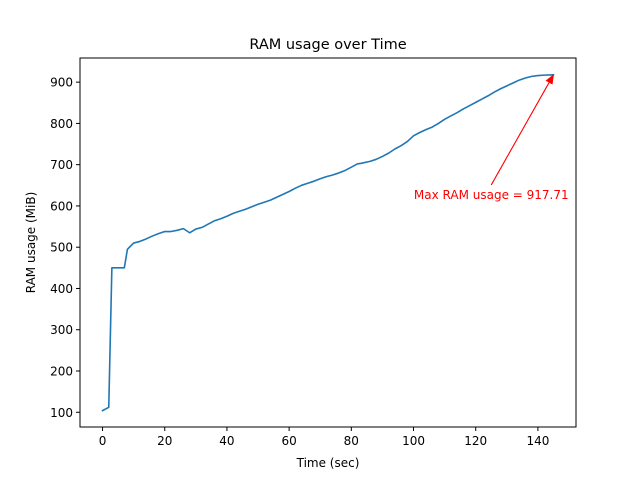  Describe the element at coordinates (475, 441) in the screenshot. I see `x-tick-label: 120` at that location.